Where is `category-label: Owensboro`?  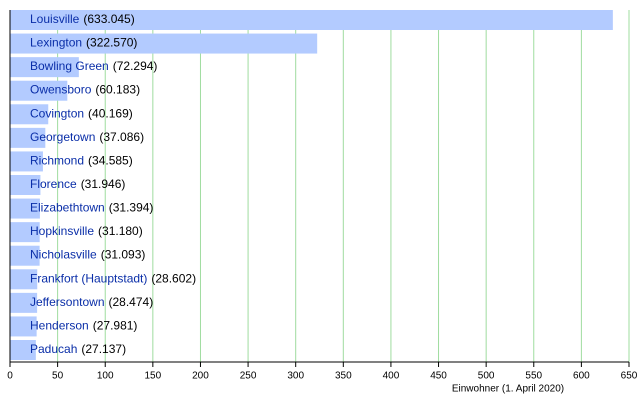 category-label: Owensboro is located at coordinates (61, 90).